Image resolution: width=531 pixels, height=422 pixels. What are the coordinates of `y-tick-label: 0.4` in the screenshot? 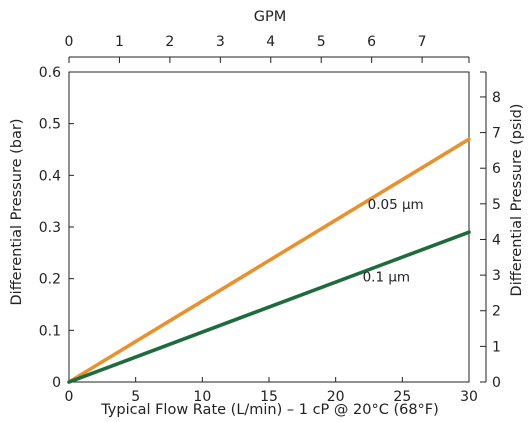 It's located at (50, 176).